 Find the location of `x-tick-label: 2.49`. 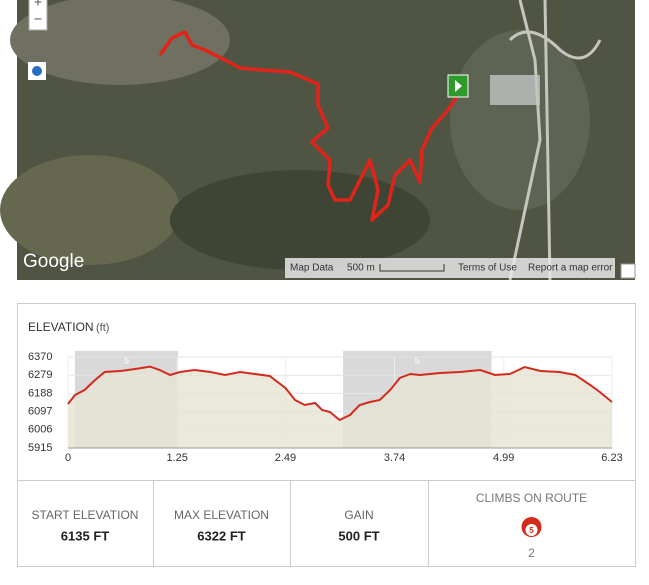

x-tick-label: 2.49 is located at coordinates (285, 458).